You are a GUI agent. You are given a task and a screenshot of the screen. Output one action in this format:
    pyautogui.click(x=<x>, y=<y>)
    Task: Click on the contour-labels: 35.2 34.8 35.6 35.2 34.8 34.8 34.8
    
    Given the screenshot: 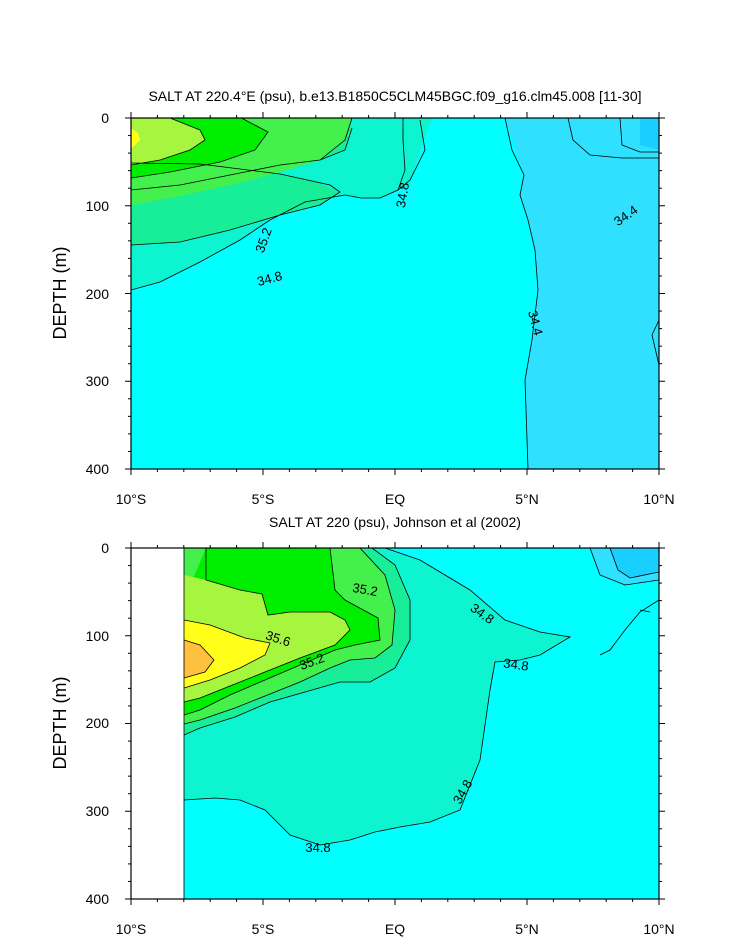 What is the action you would take?
    pyautogui.click(x=397, y=717)
    